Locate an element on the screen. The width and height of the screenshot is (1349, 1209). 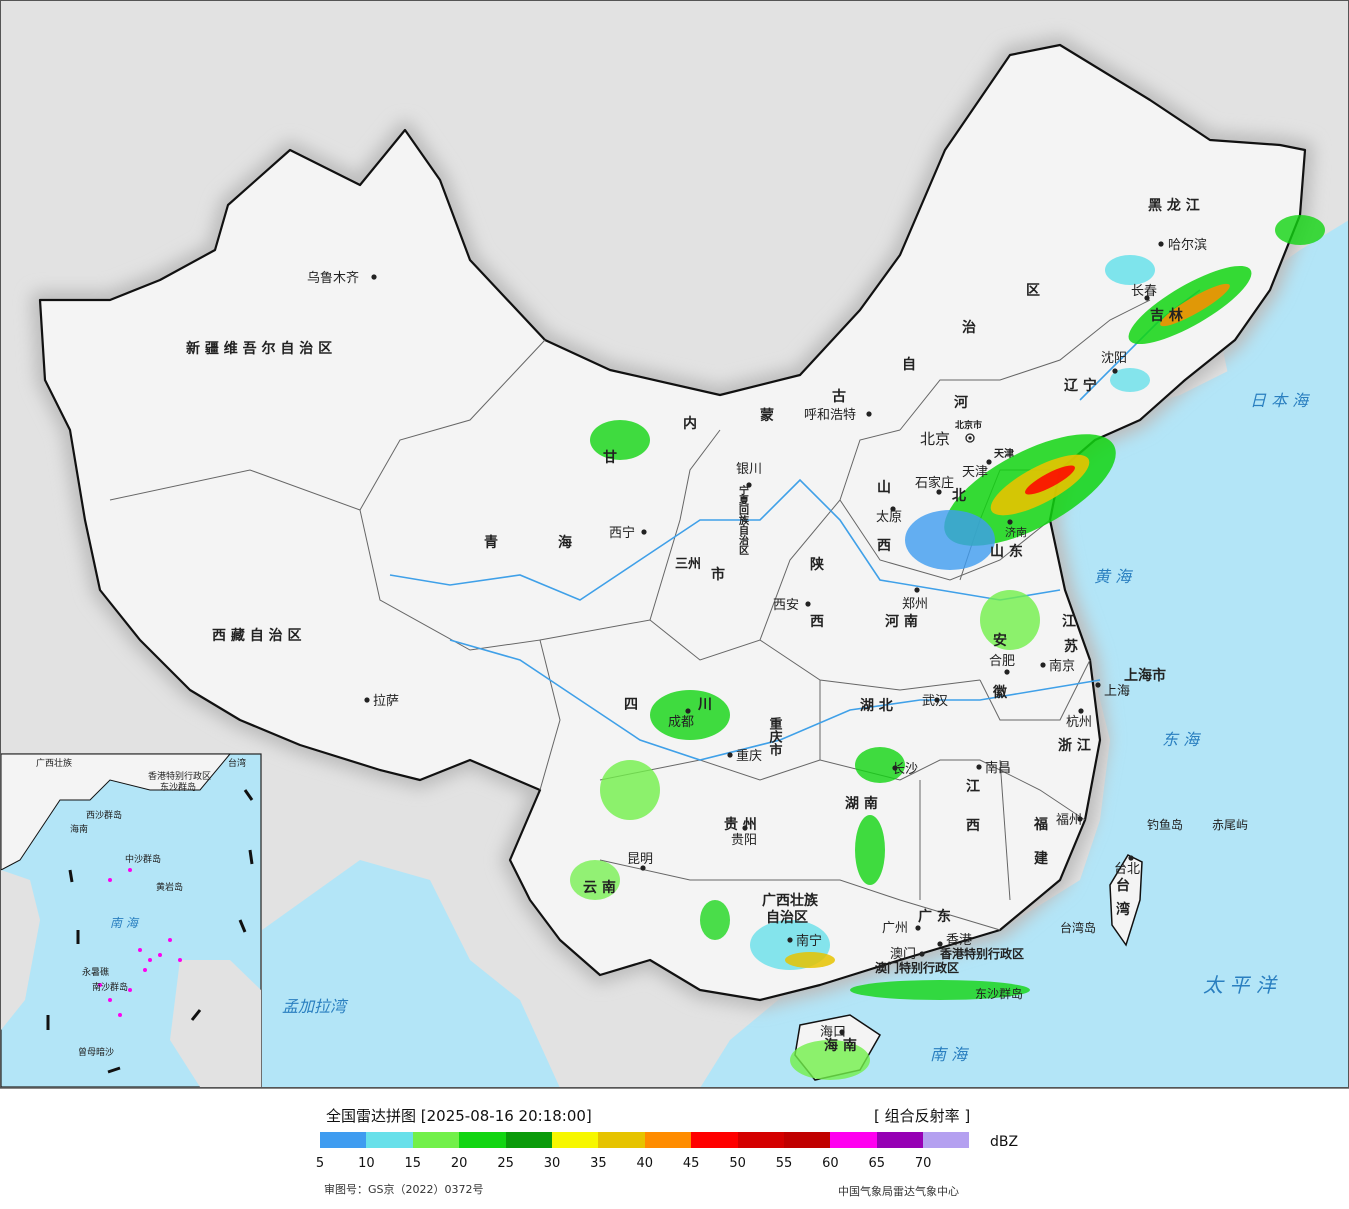
sea-label: 太 平 洋 is located at coordinates (1240, 985).